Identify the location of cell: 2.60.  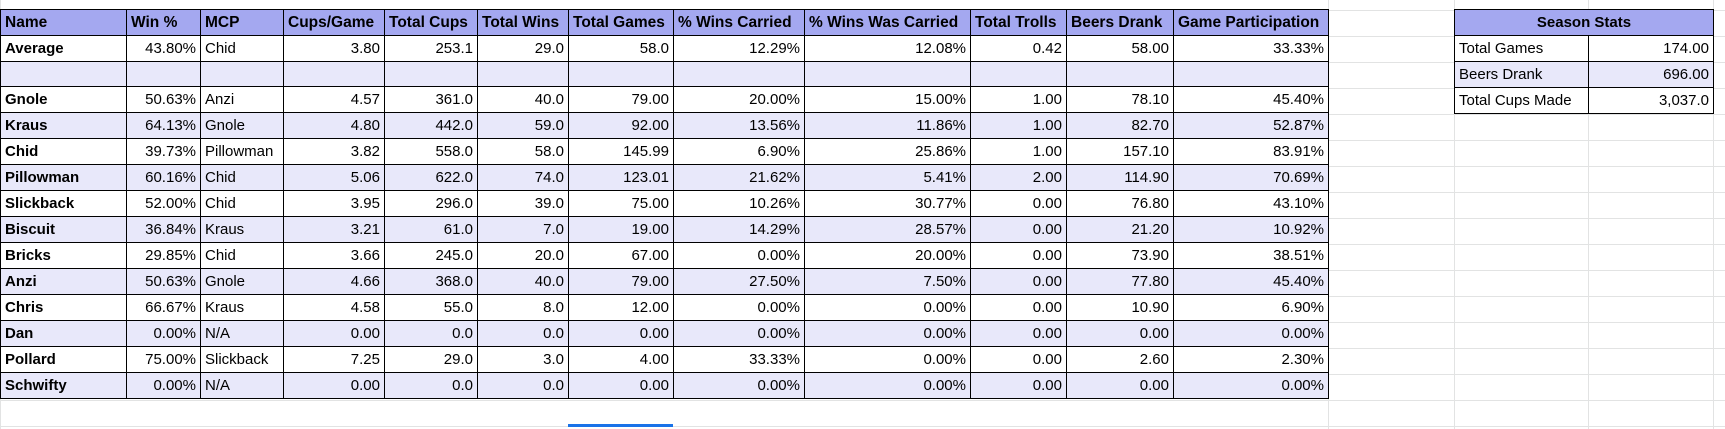
(1120, 359).